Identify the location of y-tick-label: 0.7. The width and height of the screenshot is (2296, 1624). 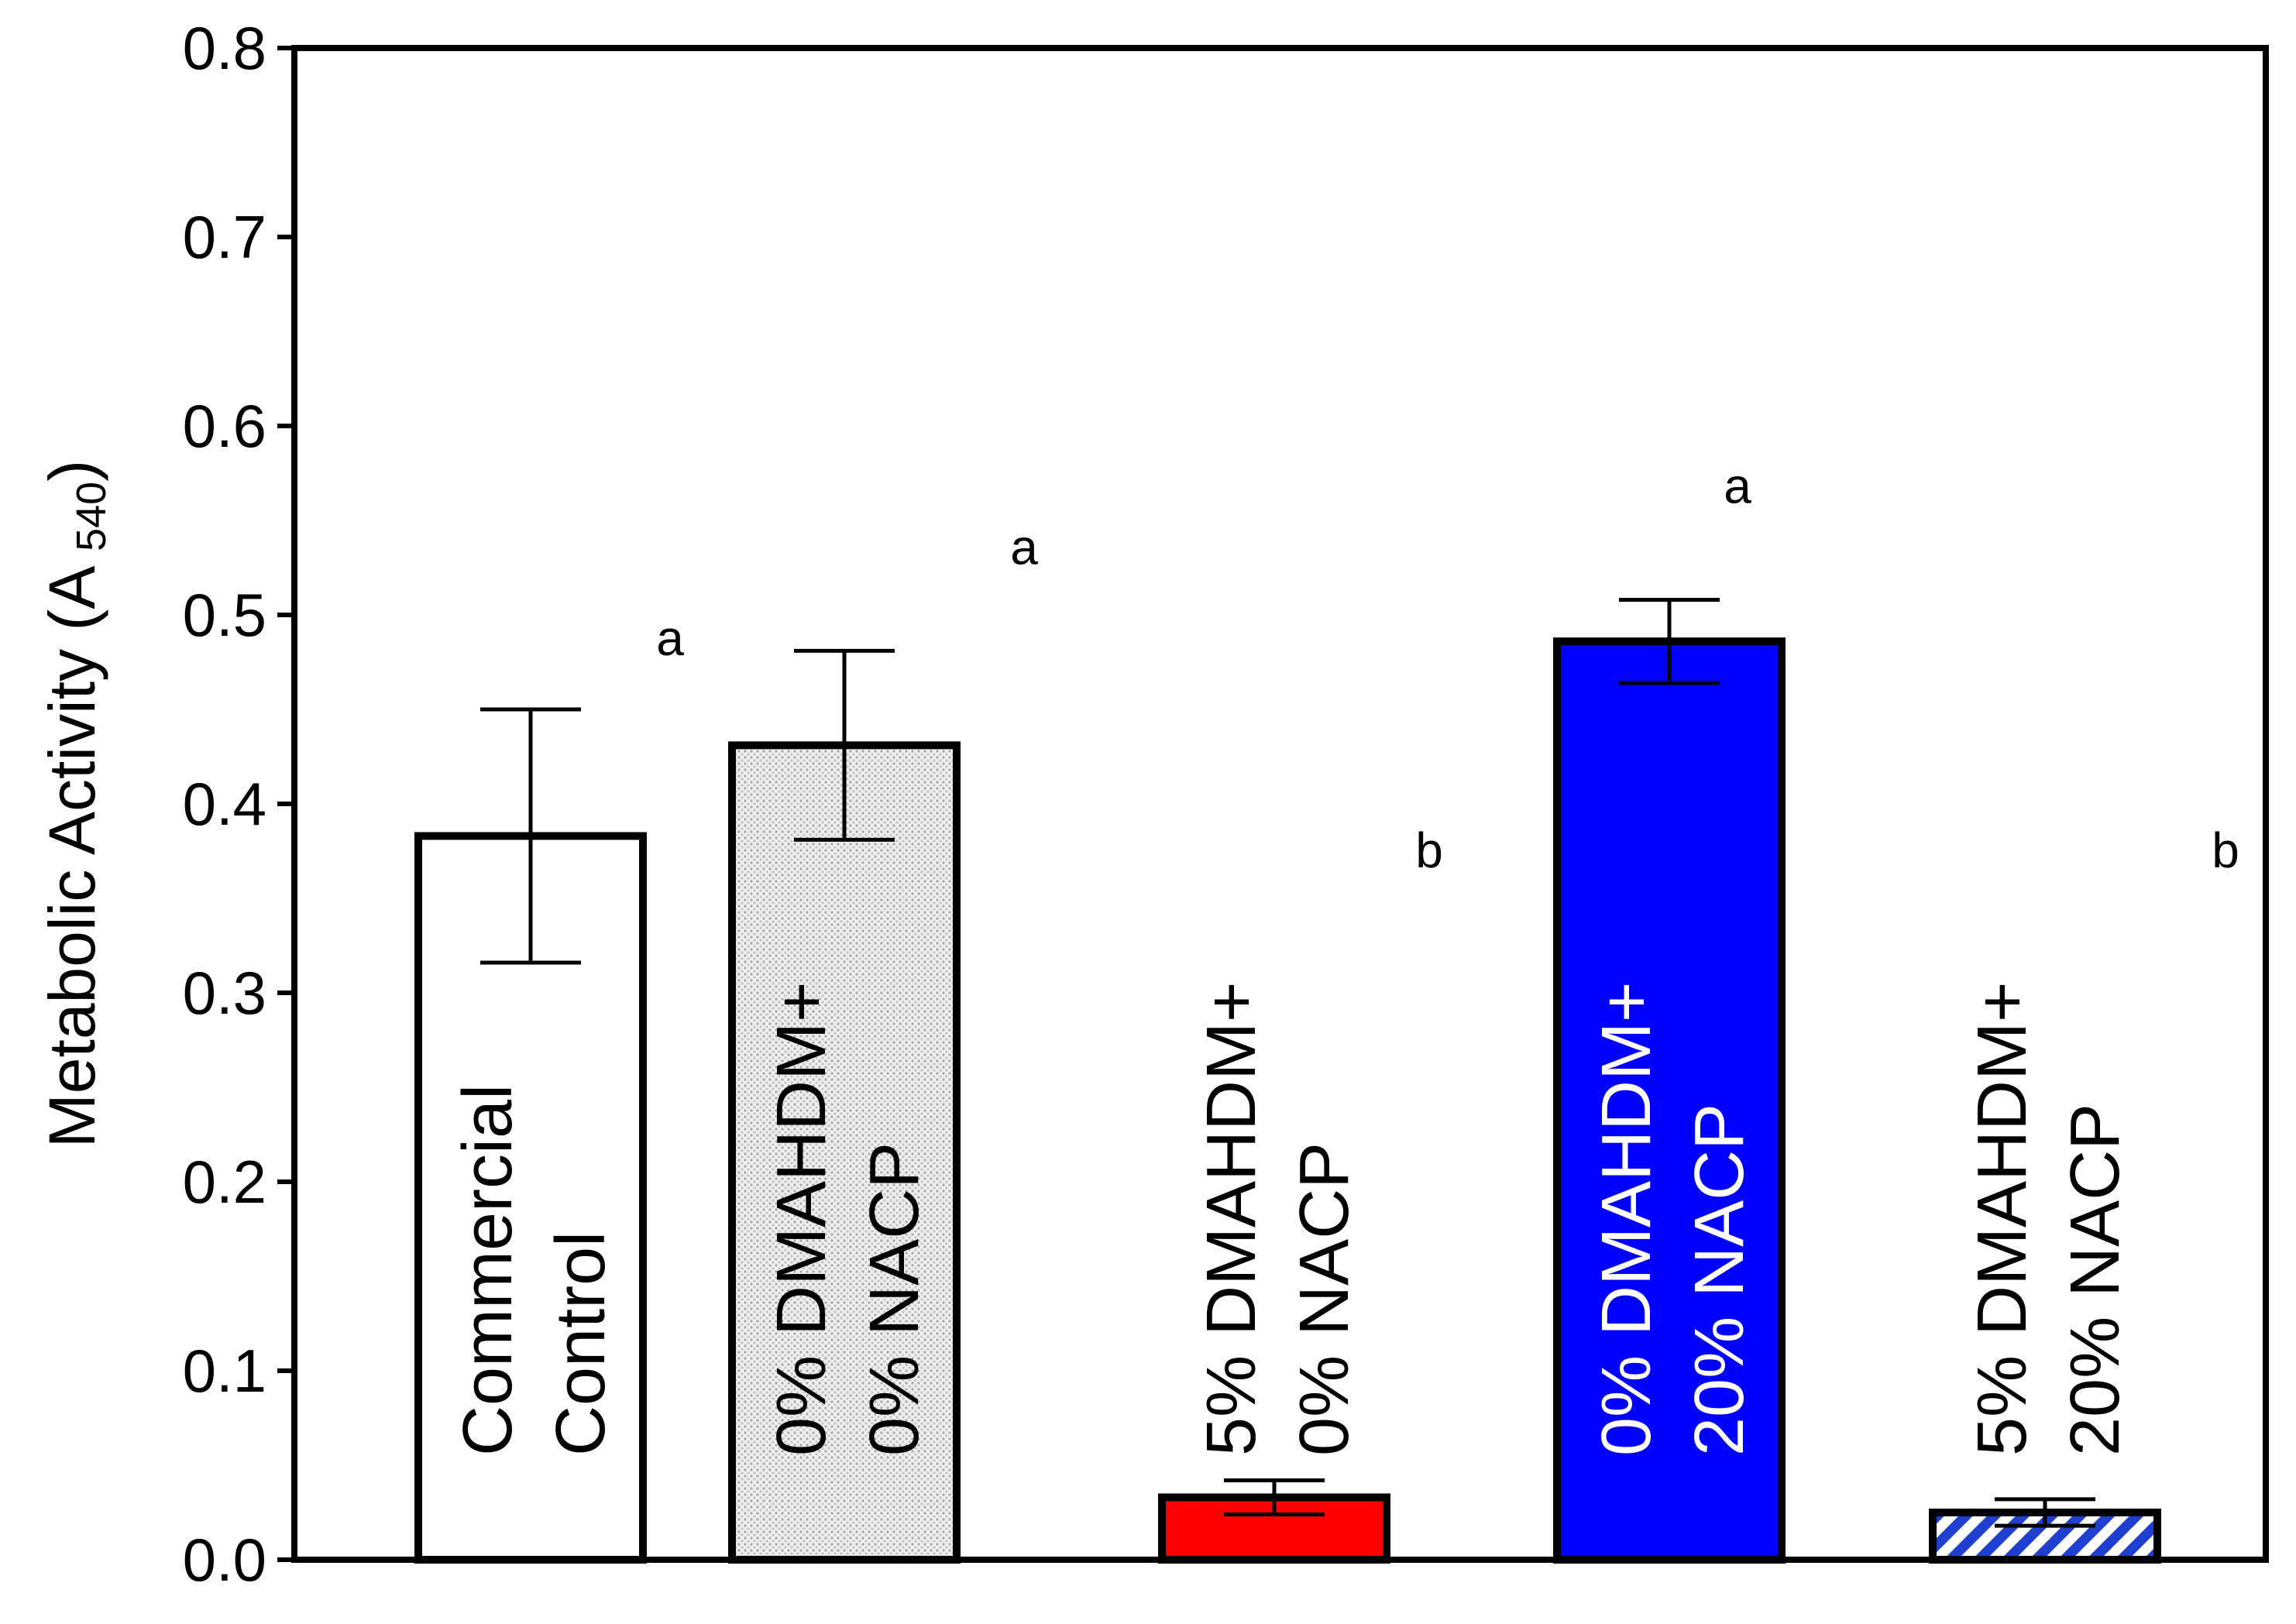
(224, 237).